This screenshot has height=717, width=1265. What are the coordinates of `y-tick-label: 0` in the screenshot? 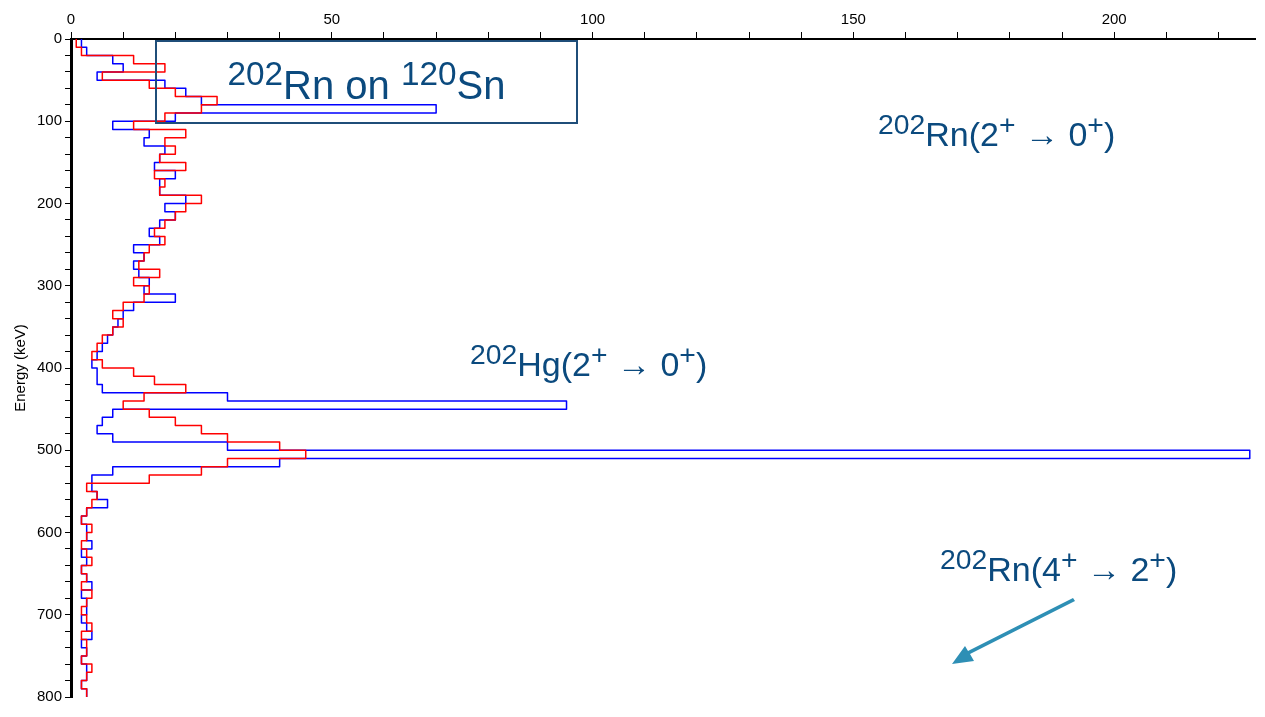 It's located at (58, 38).